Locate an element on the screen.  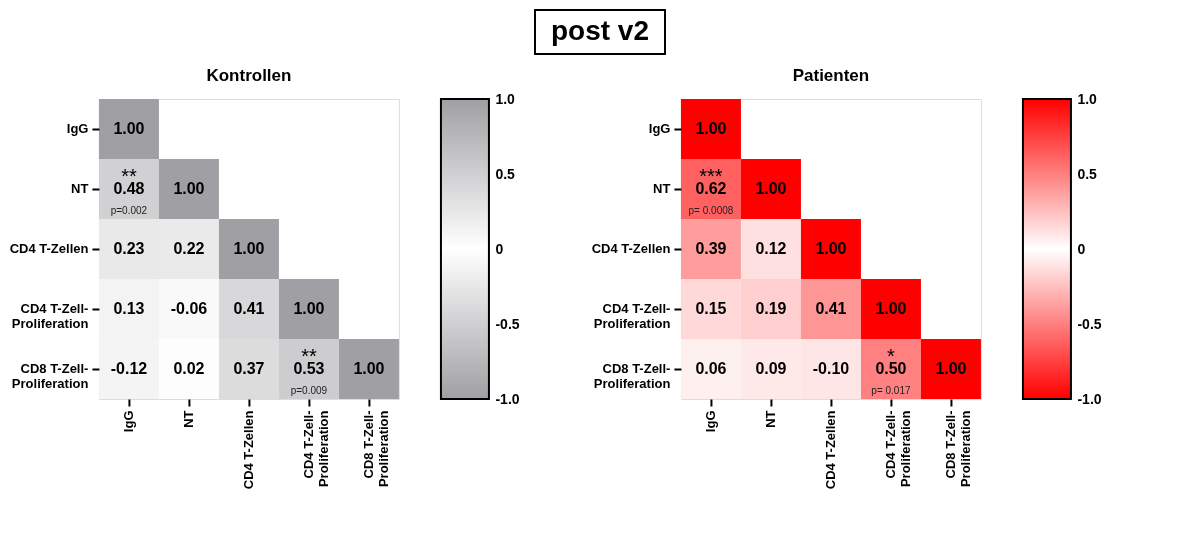
data-label: -0.10 is located at coordinates (831, 368).